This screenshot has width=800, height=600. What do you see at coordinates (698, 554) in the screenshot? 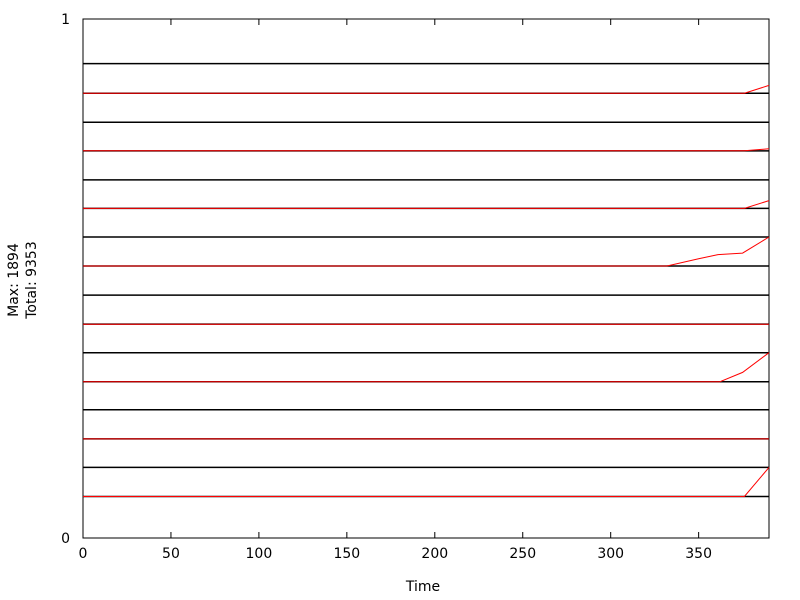
I see `x-tick-label: 350` at bounding box center [698, 554].